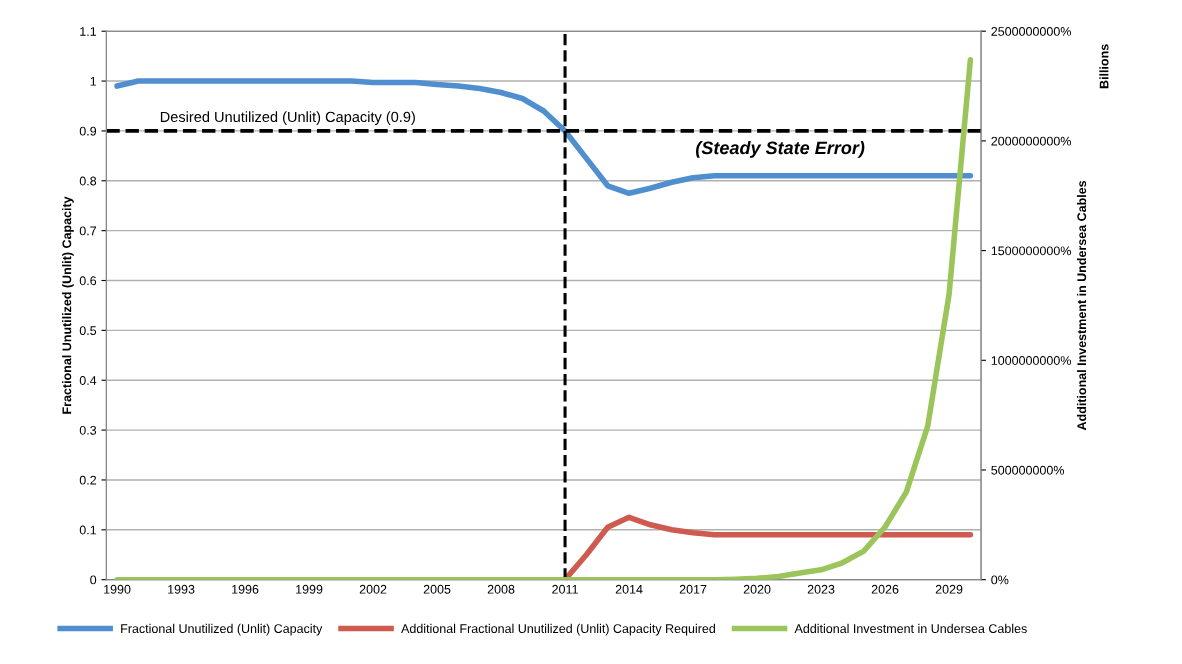 The width and height of the screenshot is (1182, 664). Describe the element at coordinates (821, 589) in the screenshot. I see `x-tick-label: 2023` at that location.